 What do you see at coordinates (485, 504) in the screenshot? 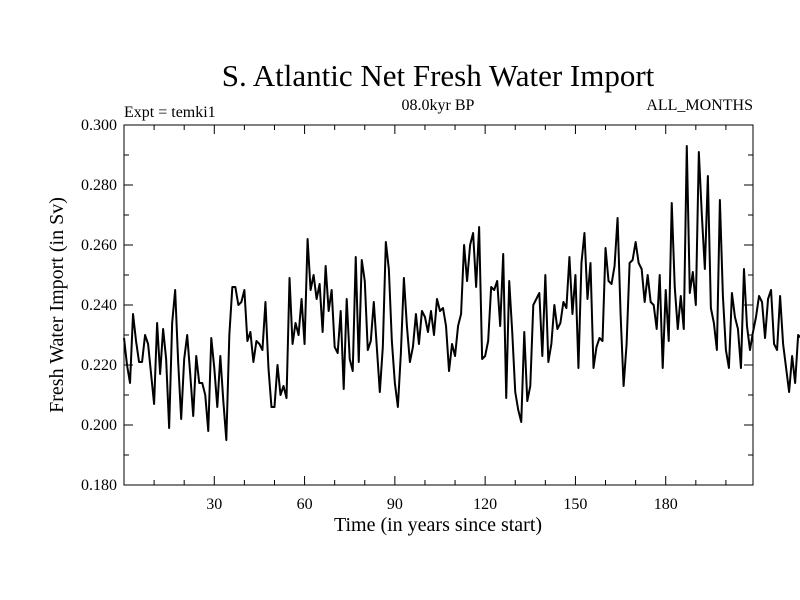
I see `x-tick-label: 120` at bounding box center [485, 504].